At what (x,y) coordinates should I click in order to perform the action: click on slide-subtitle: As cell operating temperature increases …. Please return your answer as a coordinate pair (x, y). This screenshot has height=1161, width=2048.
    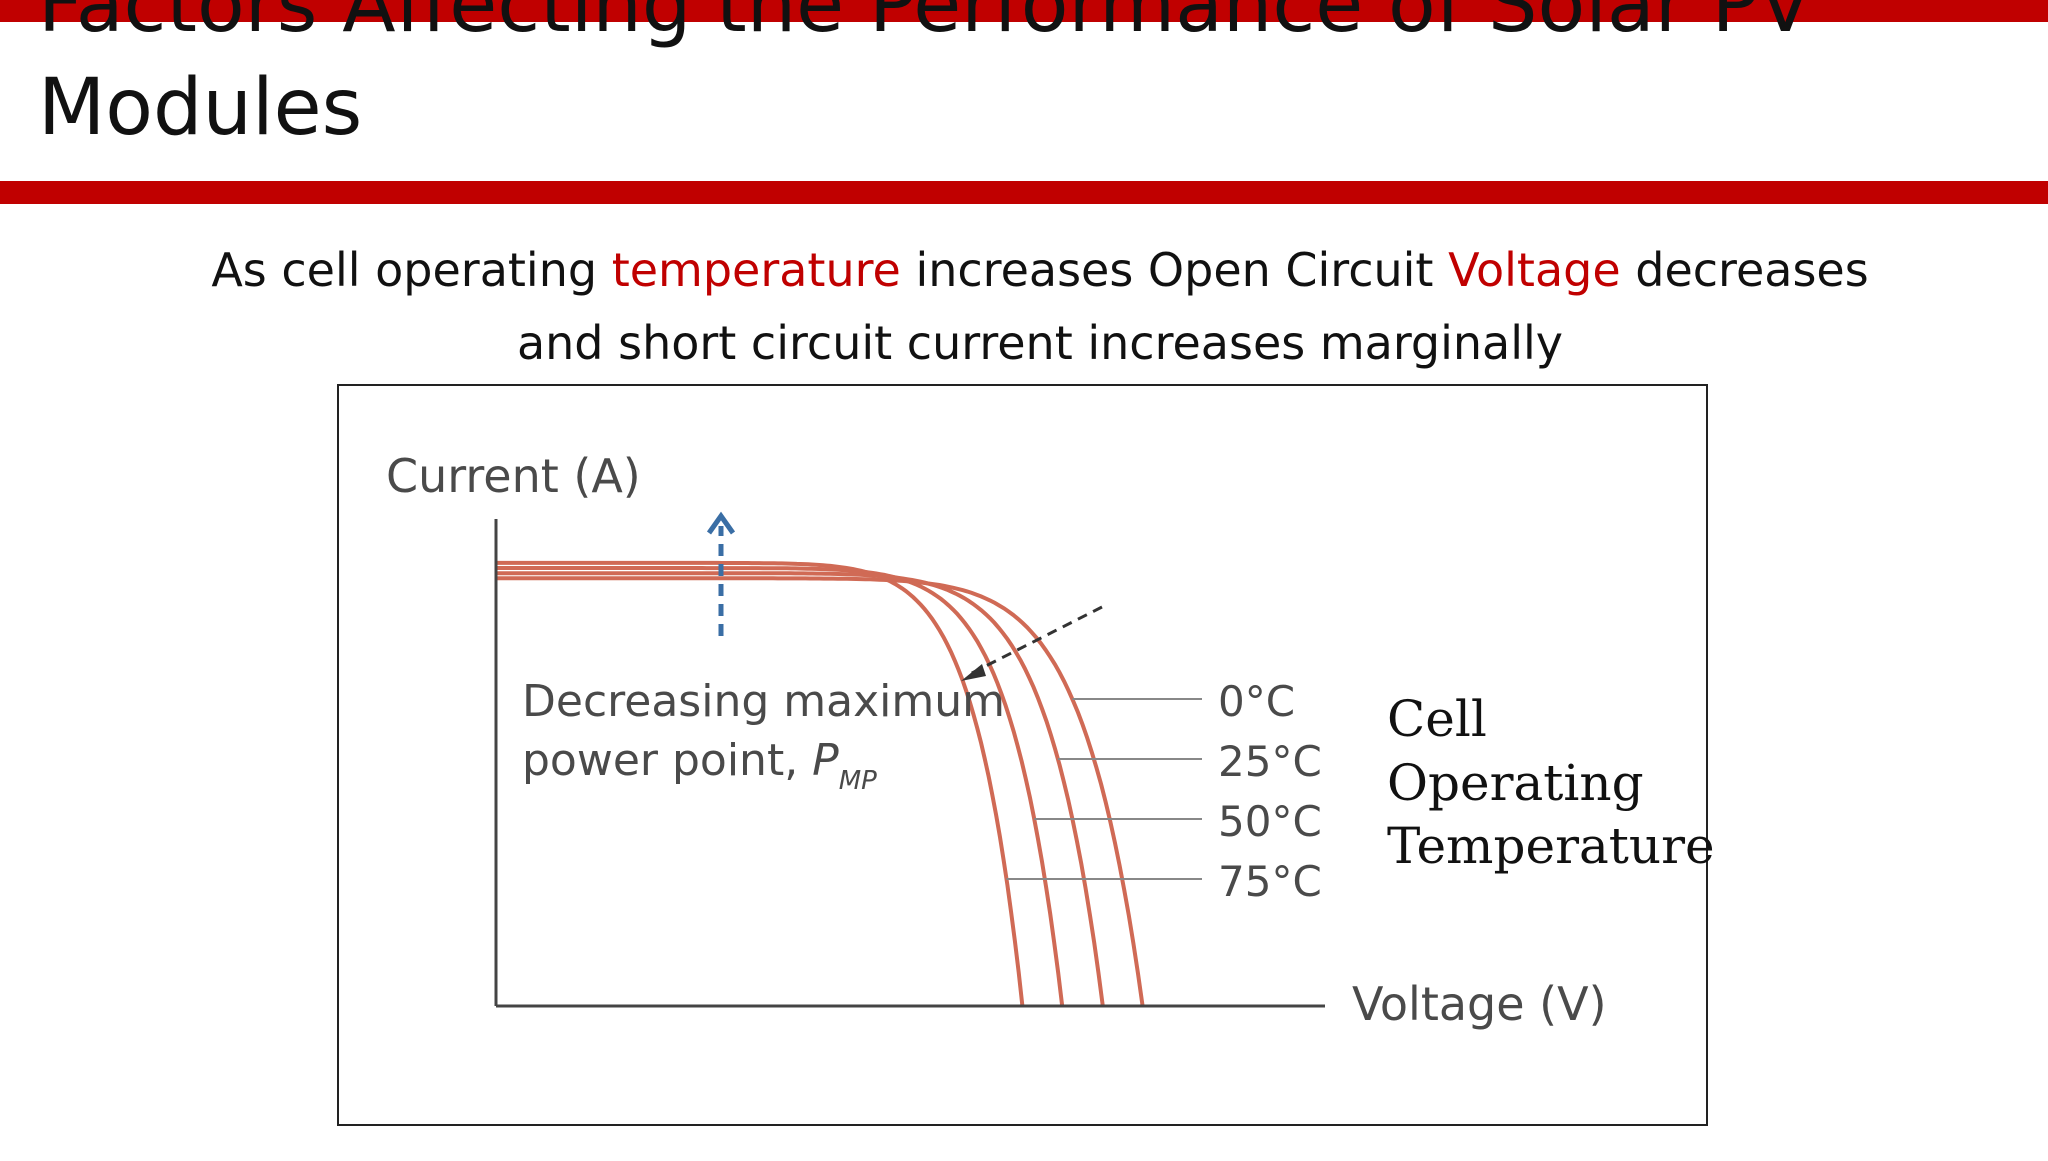
    Looking at the image, I should click on (1024, 307).